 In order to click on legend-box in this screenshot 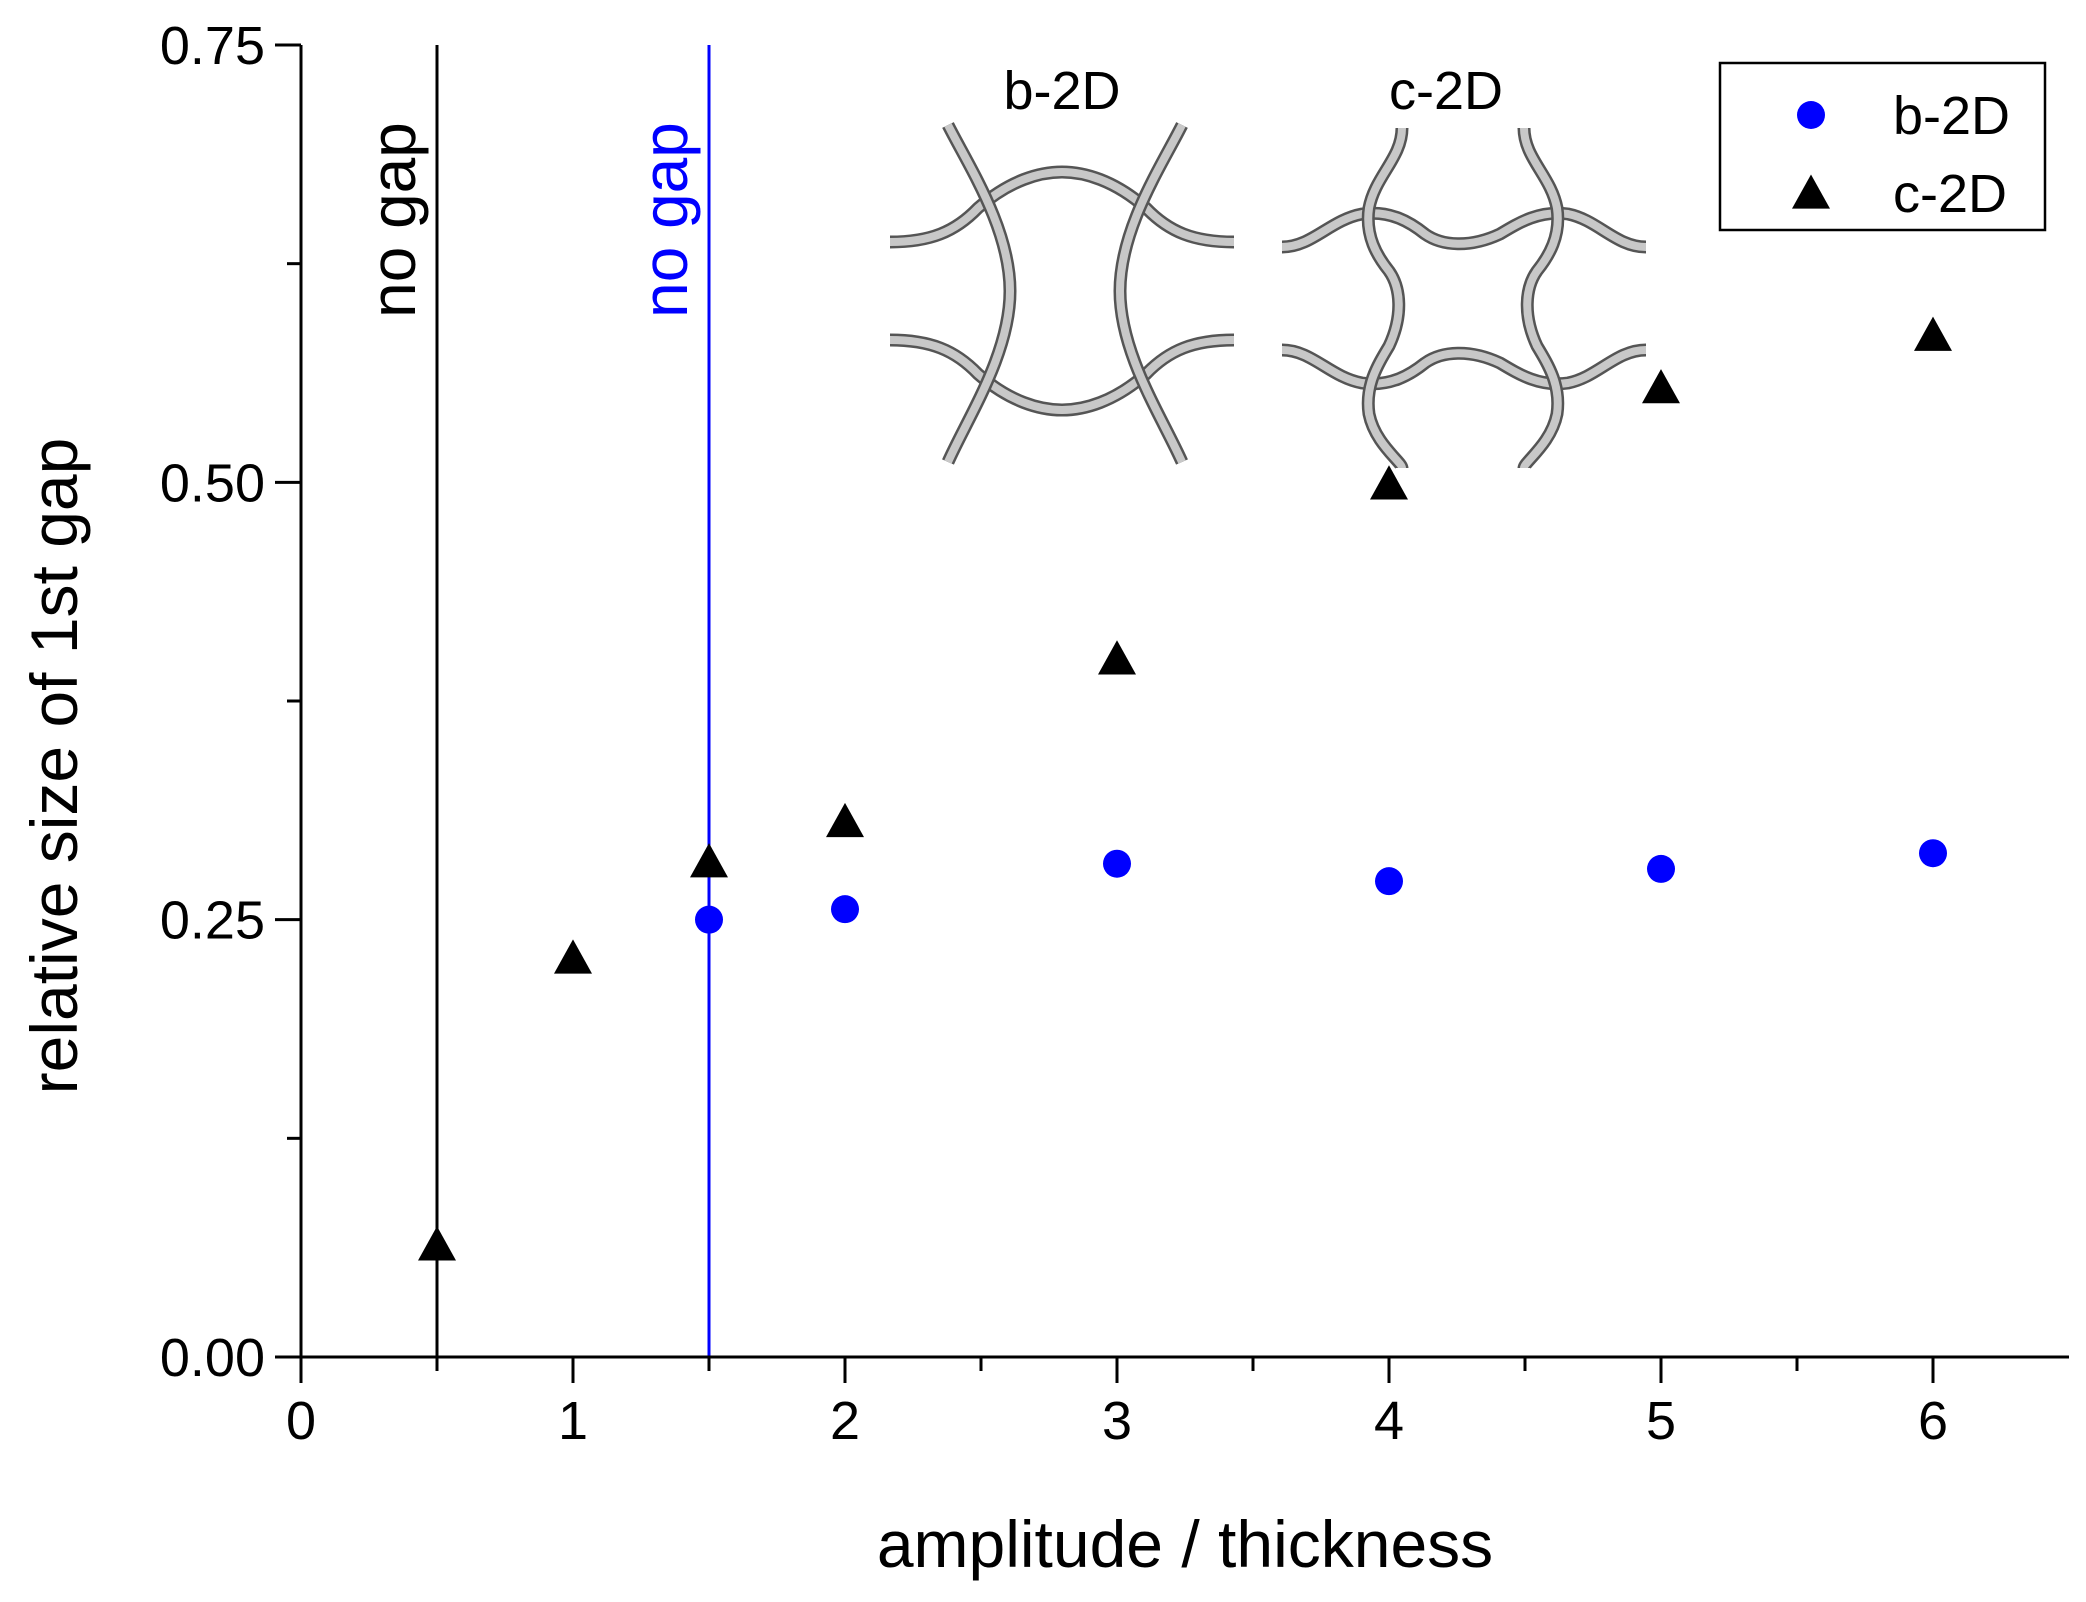, I will do `click(1882, 146)`.